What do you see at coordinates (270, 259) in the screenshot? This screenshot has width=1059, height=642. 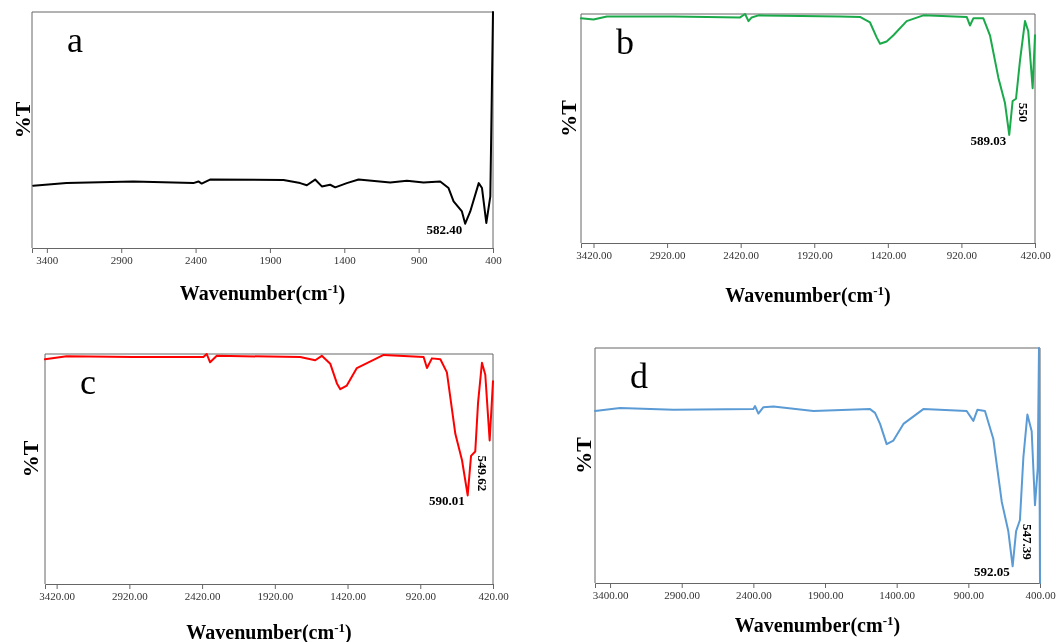 I see `x-tick-label: 1900` at bounding box center [270, 259].